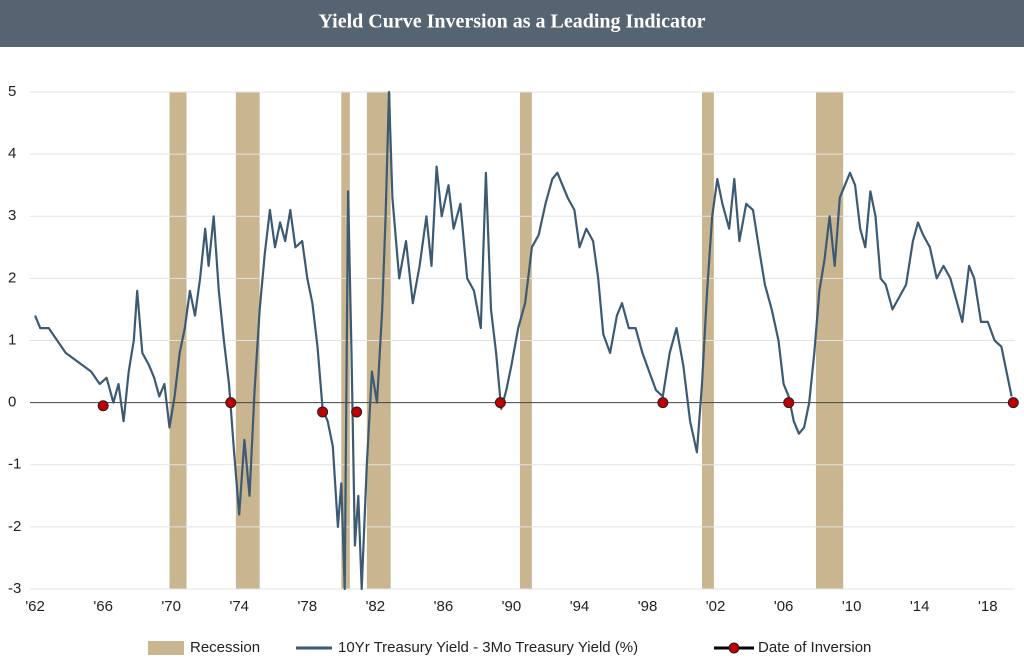 The height and width of the screenshot is (669, 1024). Describe the element at coordinates (12, 153) in the screenshot. I see `y-tick-label: 4` at that location.